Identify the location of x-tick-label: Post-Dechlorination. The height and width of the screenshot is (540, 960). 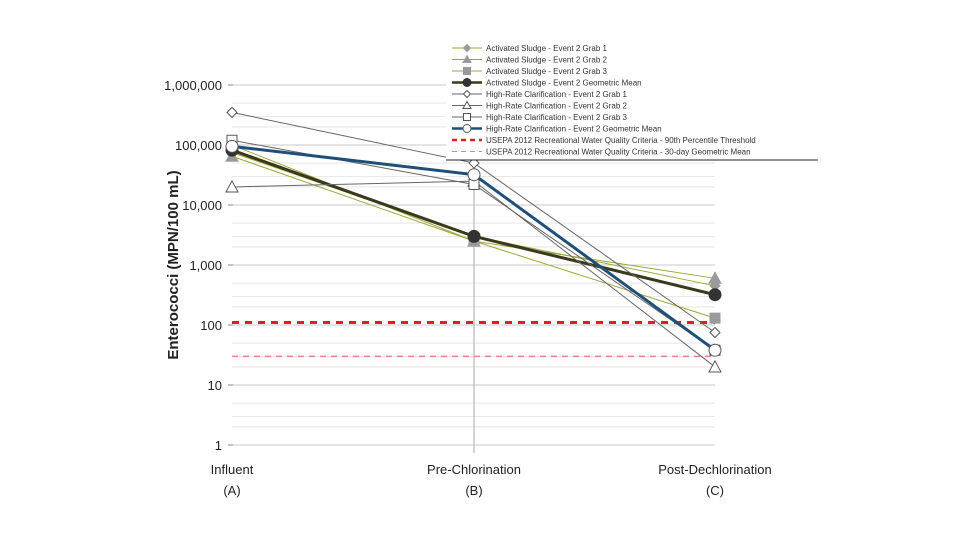
(714, 469).